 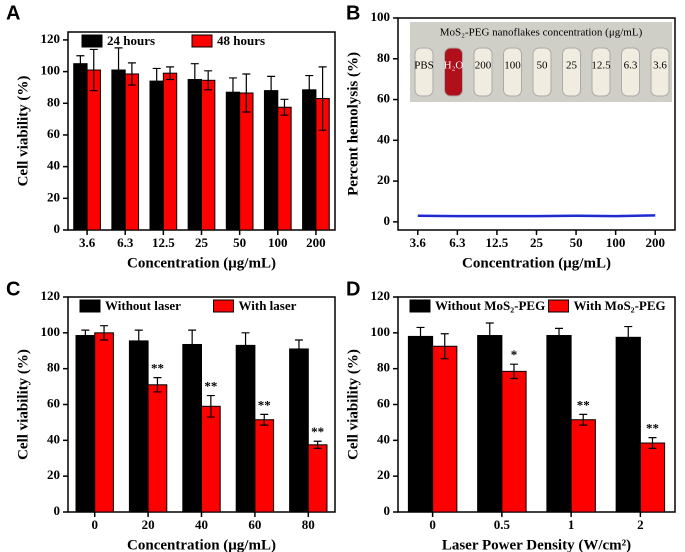 What do you see at coordinates (51, 295) in the screenshot?
I see `y-tick-label: 120` at bounding box center [51, 295].